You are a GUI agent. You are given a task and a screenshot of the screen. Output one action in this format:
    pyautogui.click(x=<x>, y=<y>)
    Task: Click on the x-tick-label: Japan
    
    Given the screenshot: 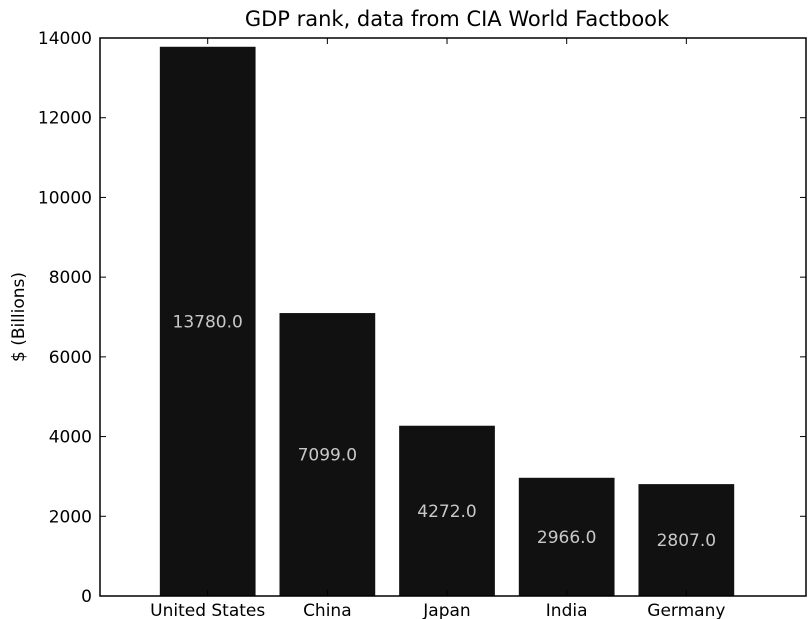 What is the action you would take?
    pyautogui.click(x=446, y=610)
    